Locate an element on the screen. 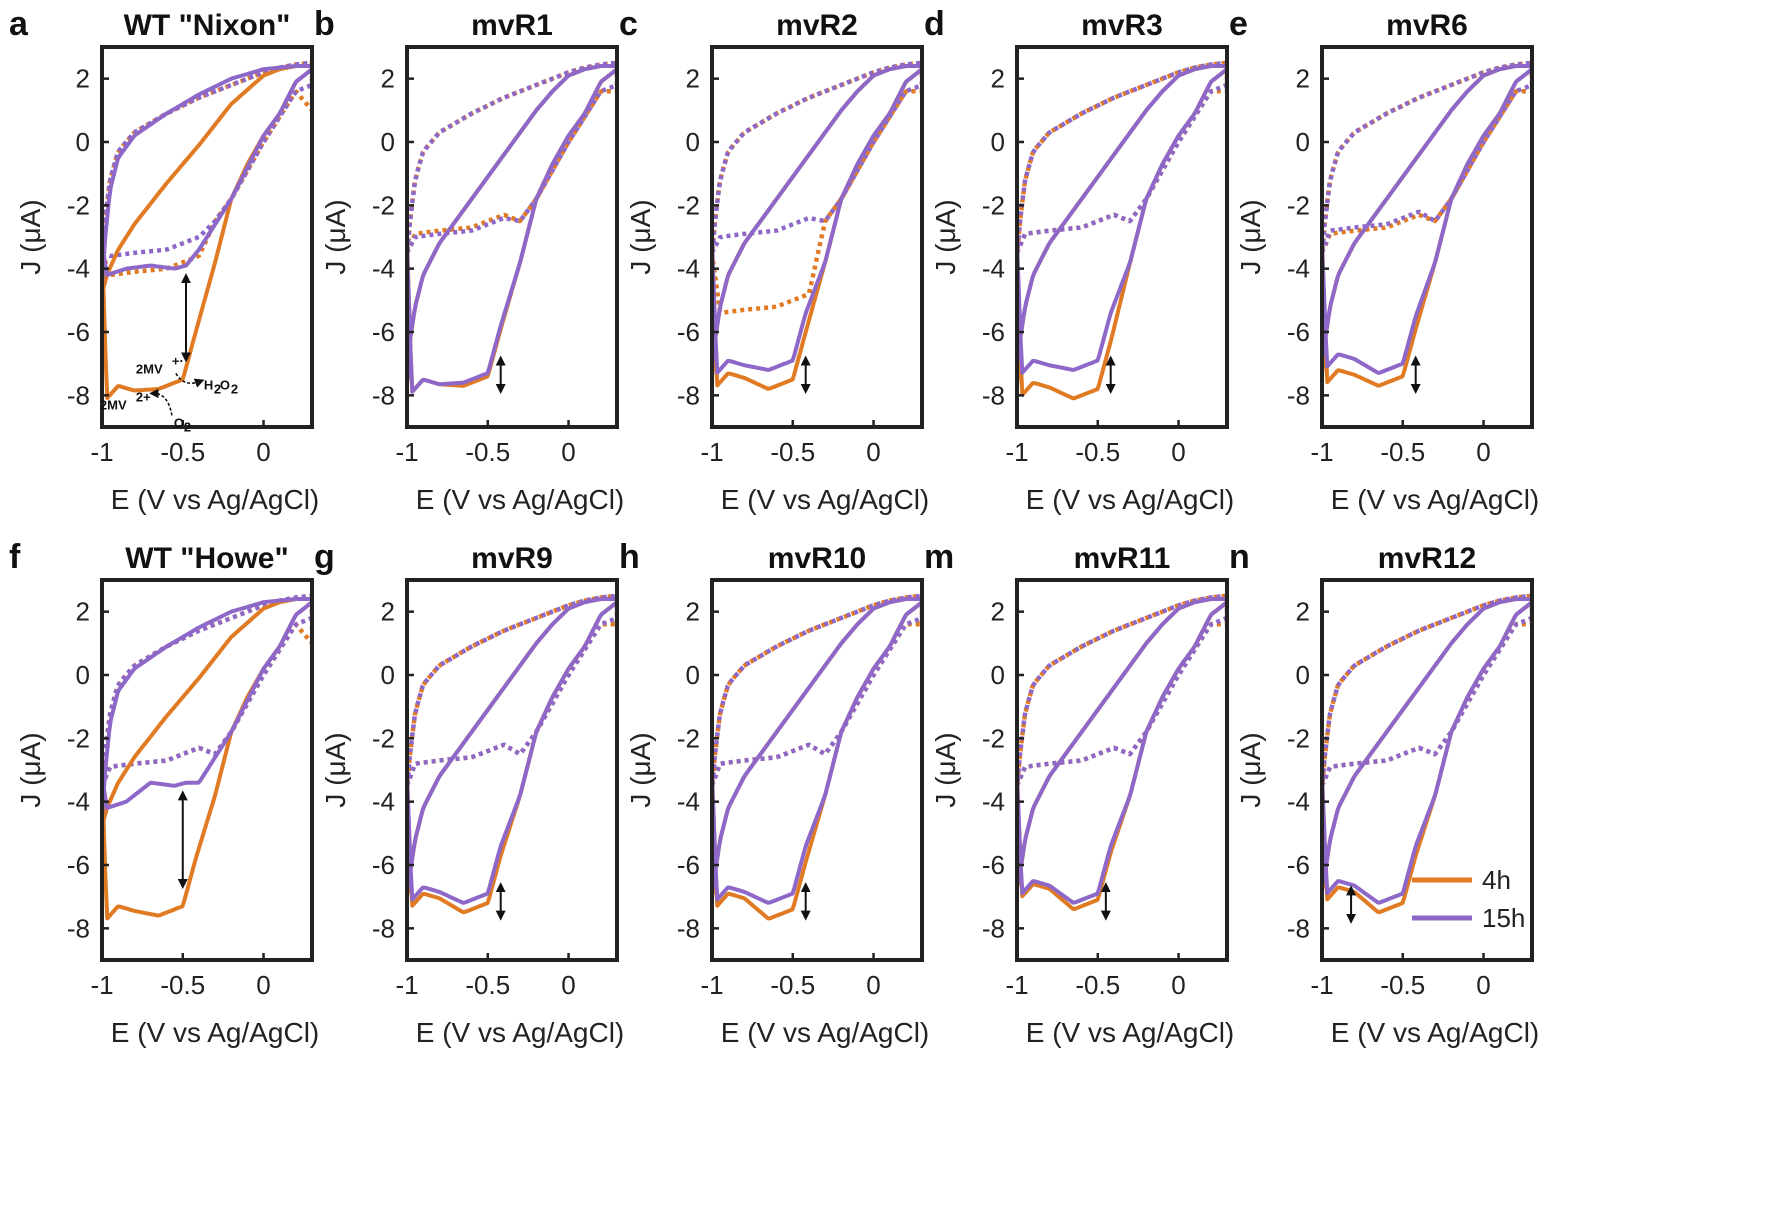 Image resolution: width=1779 pixels, height=1221 pixels. scheme-mv-radical-charge: +· is located at coordinates (178, 360).